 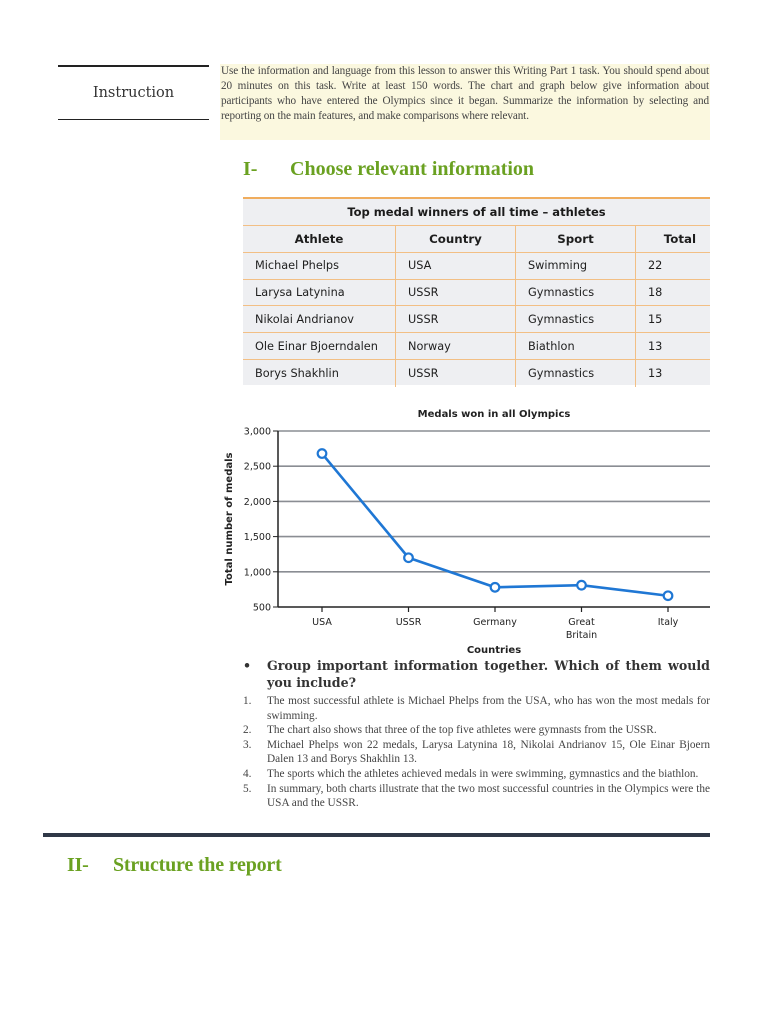 I want to click on svg-text: Great, so click(x=581, y=622).